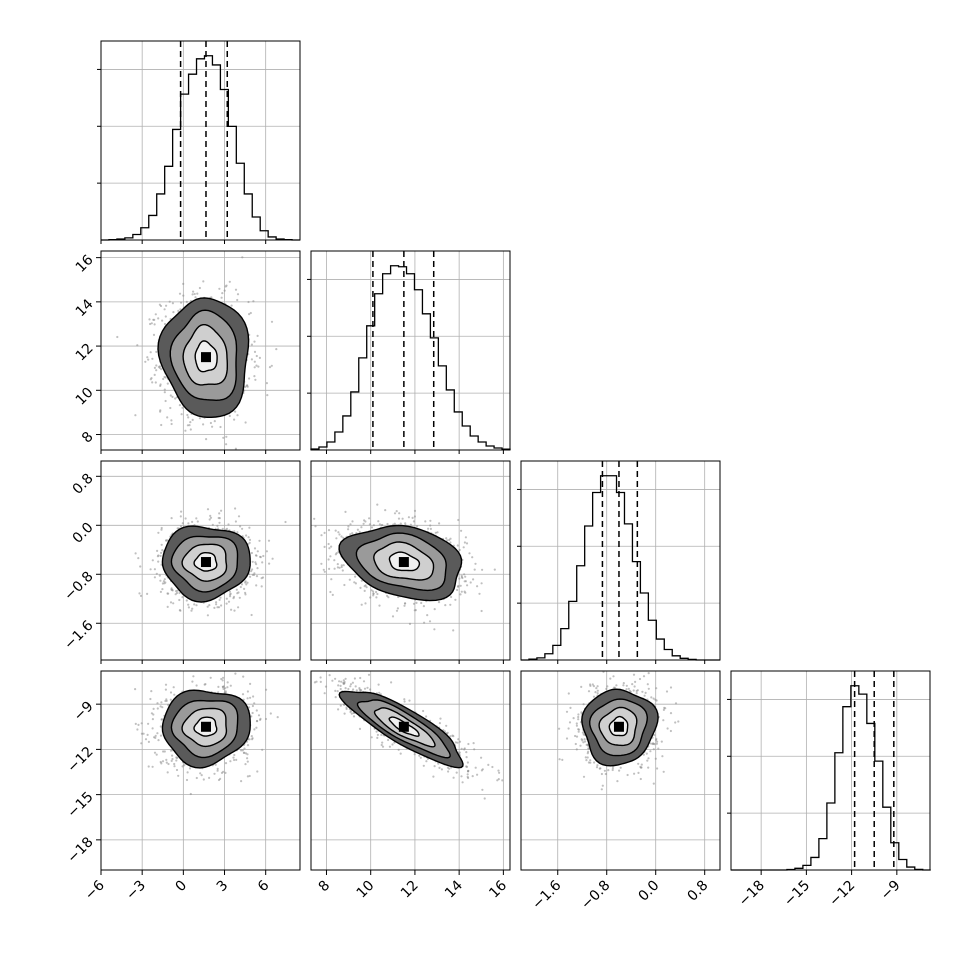 The image size is (970, 970). I want to click on y-tick-label: −15, so click(80, 805).